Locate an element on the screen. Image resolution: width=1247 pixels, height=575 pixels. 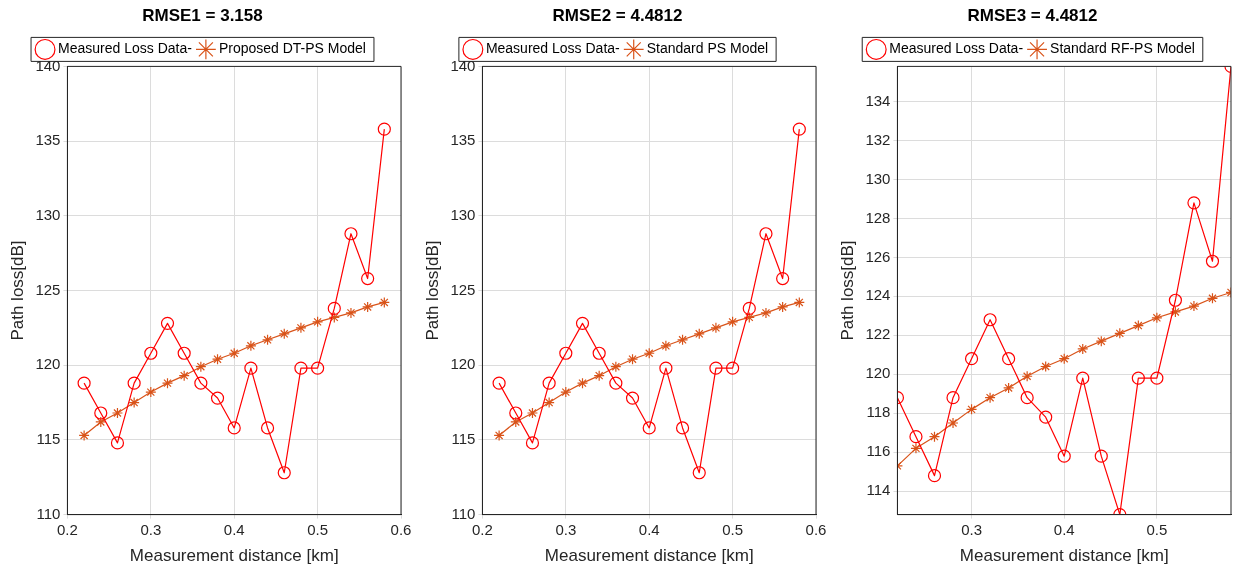
y-tick-label: 140 is located at coordinates (48, 65).